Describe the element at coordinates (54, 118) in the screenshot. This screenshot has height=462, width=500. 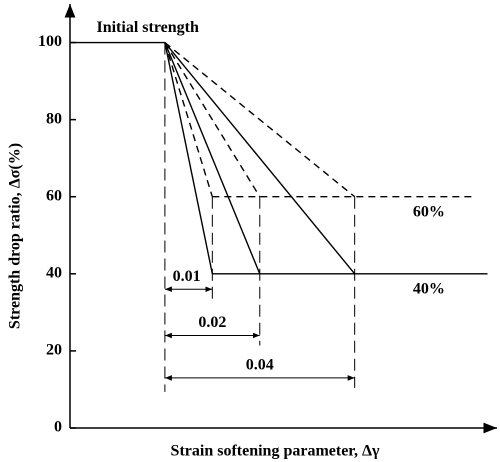
I see `y-tick-label: 80` at that location.